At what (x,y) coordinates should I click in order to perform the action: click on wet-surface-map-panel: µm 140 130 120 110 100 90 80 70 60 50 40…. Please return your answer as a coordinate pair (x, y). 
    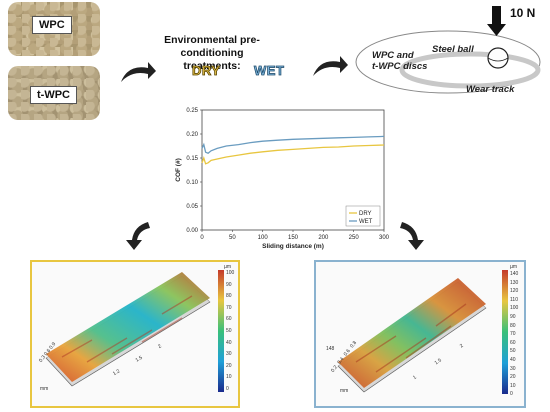
    Looking at the image, I should click on (420, 334).